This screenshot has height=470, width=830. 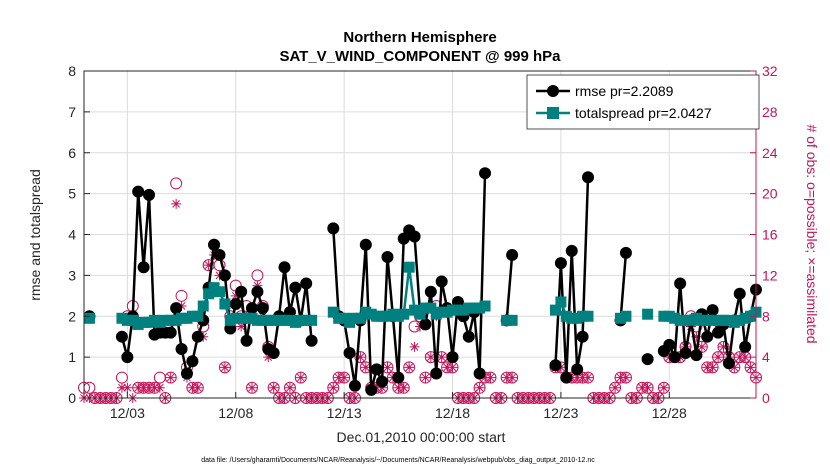 What do you see at coordinates (421, 437) in the screenshot?
I see `x-axis-label: Dec.01,2010 00:00:00 start` at bounding box center [421, 437].